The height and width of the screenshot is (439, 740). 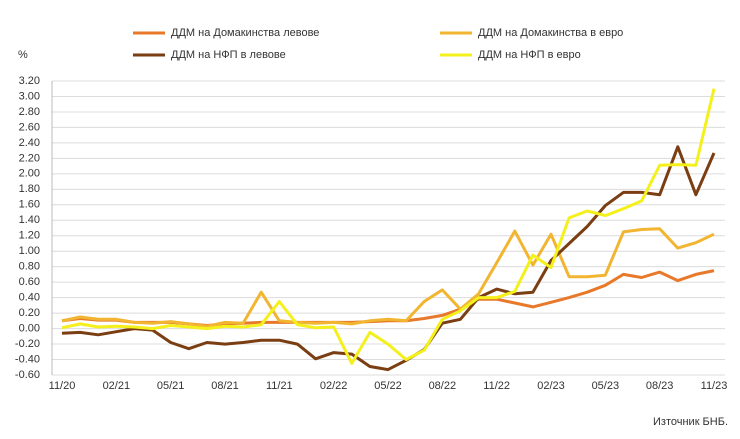 What do you see at coordinates (62, 386) in the screenshot?
I see `x-tick-label: 11/20` at bounding box center [62, 386].